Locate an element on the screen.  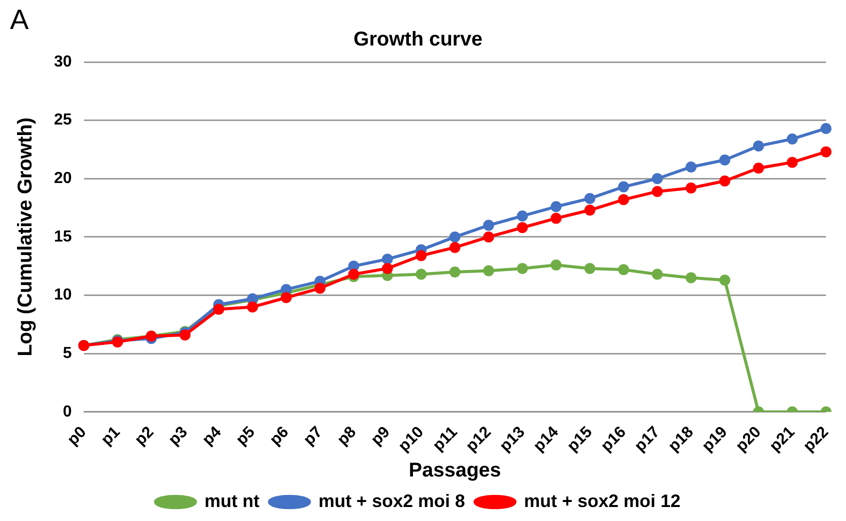
y-tick-label: 15 is located at coordinates (63, 237).